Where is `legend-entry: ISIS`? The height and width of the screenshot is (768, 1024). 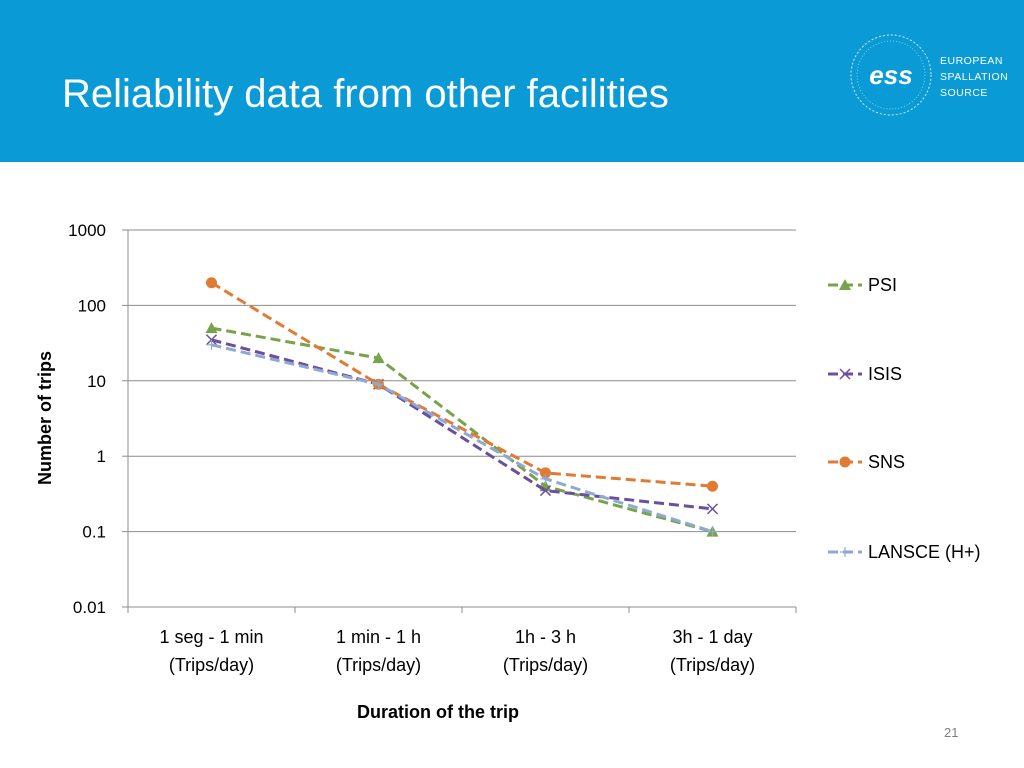
legend-entry: ISIS is located at coordinates (865, 374).